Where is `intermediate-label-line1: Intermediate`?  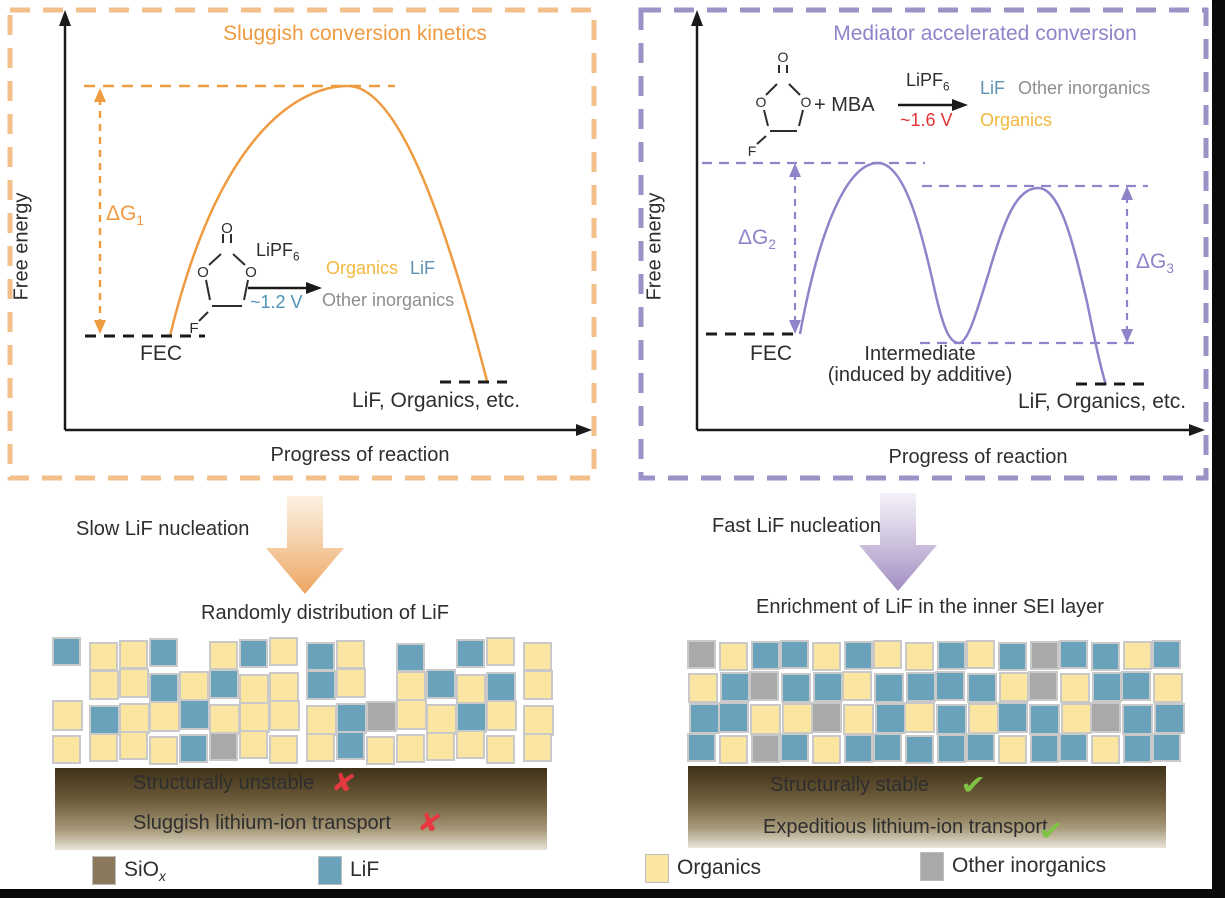 intermediate-label-line1: Intermediate is located at coordinates (920, 354).